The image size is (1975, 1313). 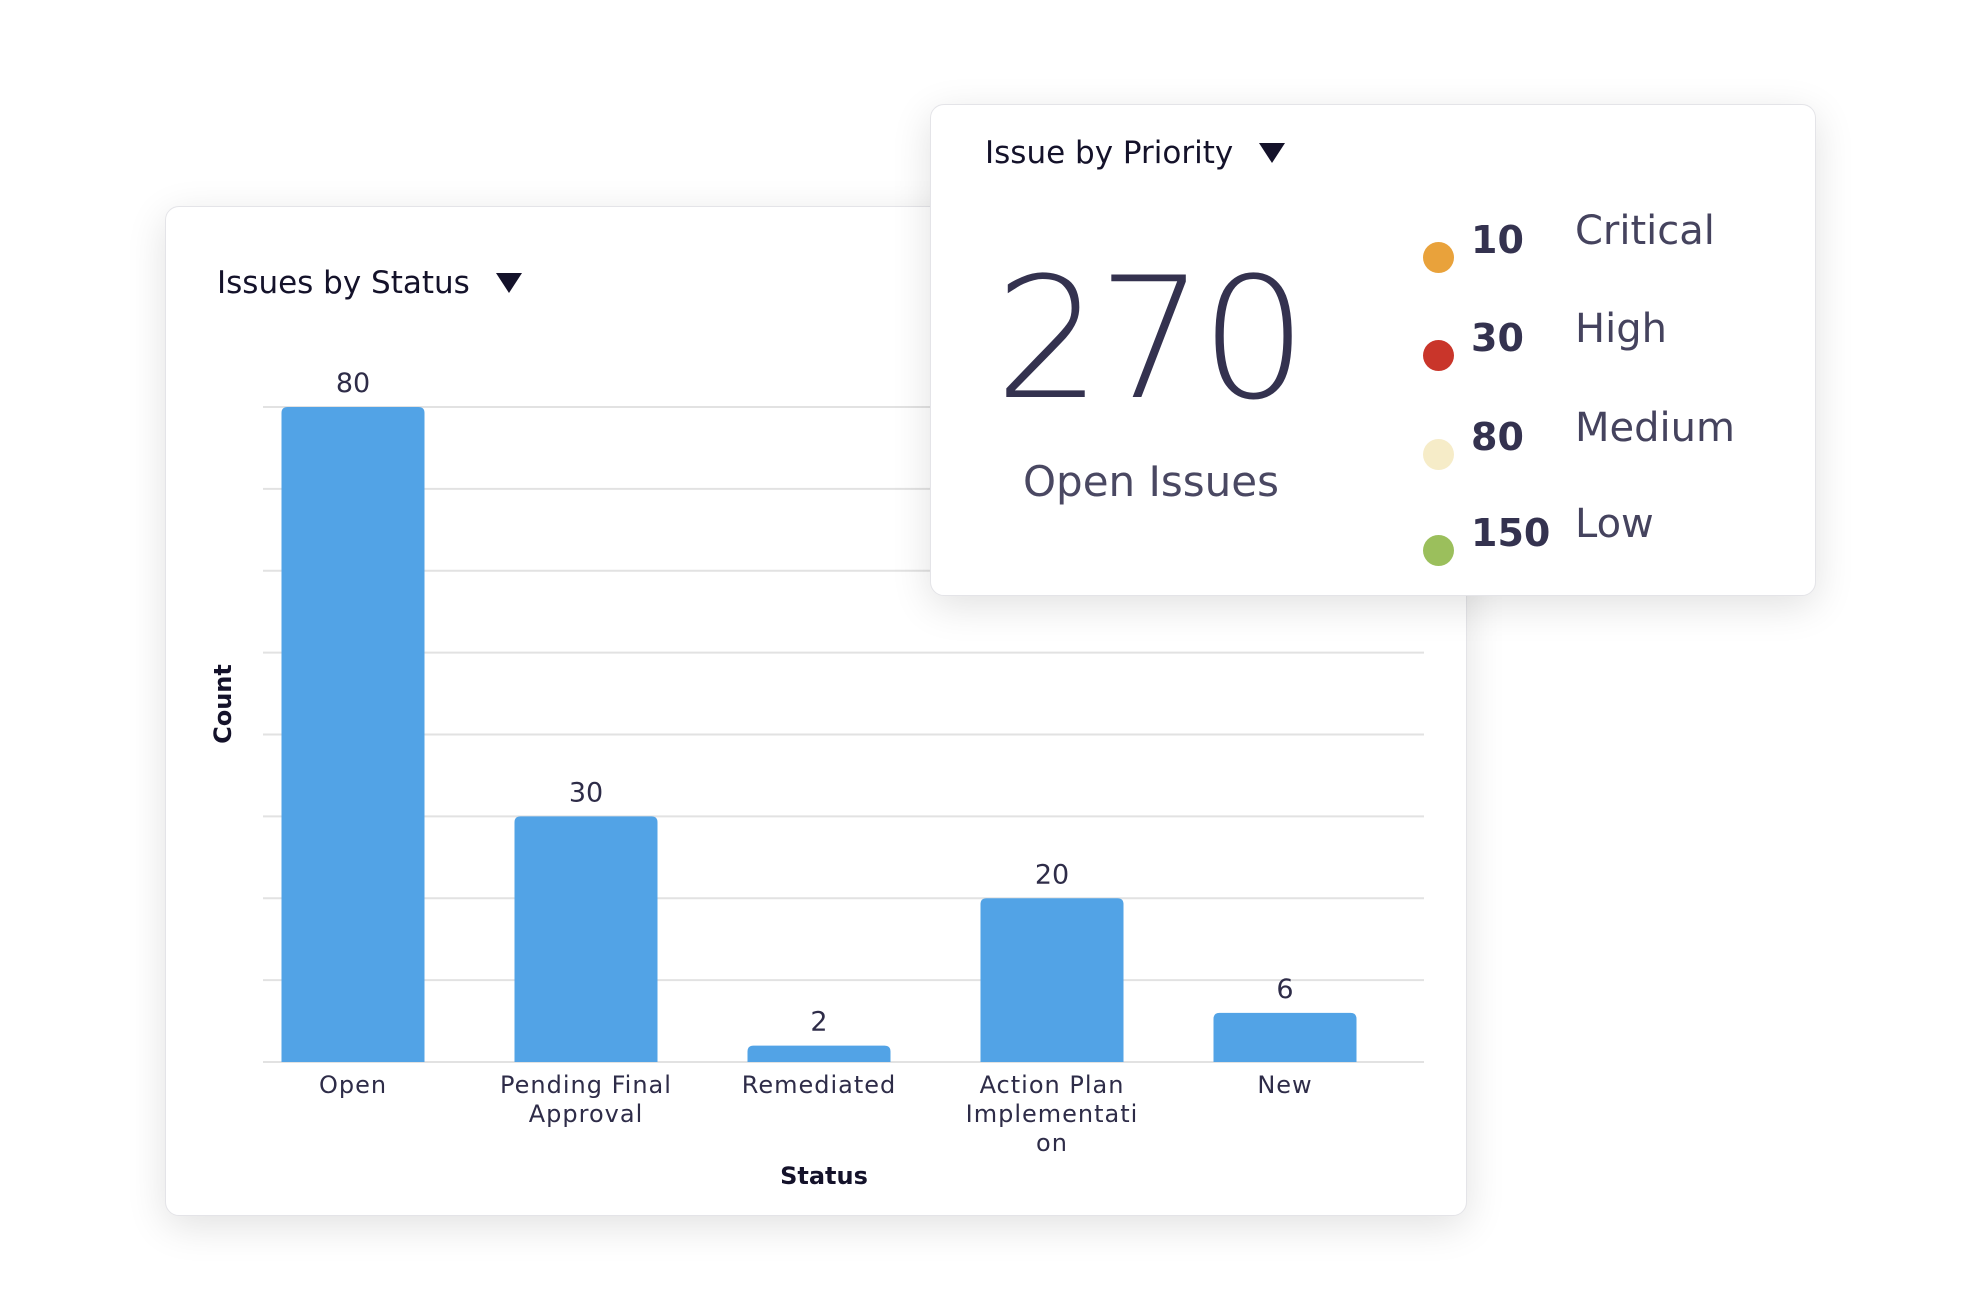 I want to click on priority-item-medium: 80 Medium, so click(x=1579, y=437).